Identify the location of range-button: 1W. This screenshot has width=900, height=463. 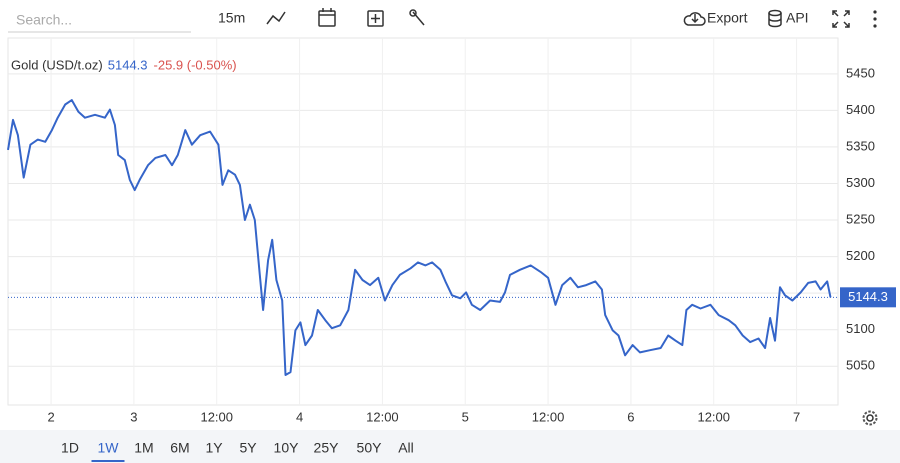
(109, 448).